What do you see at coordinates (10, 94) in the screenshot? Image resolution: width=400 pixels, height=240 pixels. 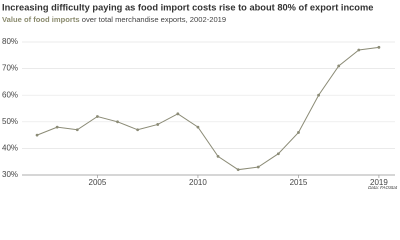 I see `y-tick-label: 60%` at bounding box center [10, 94].